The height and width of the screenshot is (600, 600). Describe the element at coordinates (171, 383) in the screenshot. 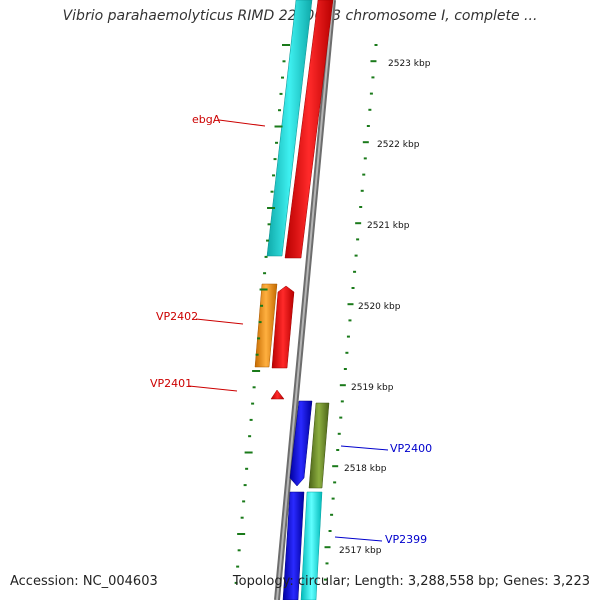

I see `gene-label-vp2401: VP2401` at that location.